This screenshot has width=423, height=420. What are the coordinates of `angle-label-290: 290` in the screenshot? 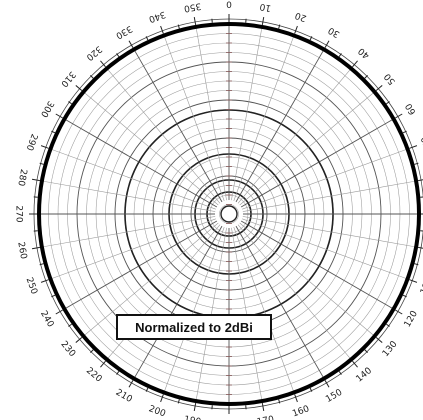 It's located at (30, 142).